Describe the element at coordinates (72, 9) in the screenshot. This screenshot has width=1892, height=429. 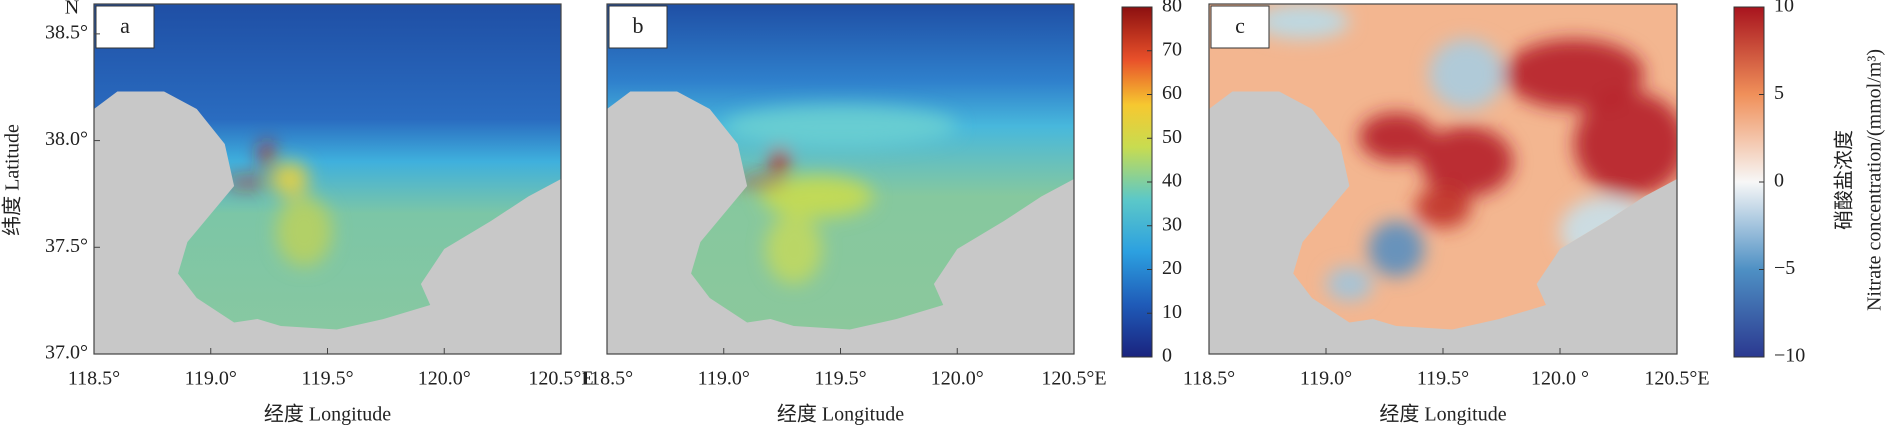
I see `north-label: N` at that location.